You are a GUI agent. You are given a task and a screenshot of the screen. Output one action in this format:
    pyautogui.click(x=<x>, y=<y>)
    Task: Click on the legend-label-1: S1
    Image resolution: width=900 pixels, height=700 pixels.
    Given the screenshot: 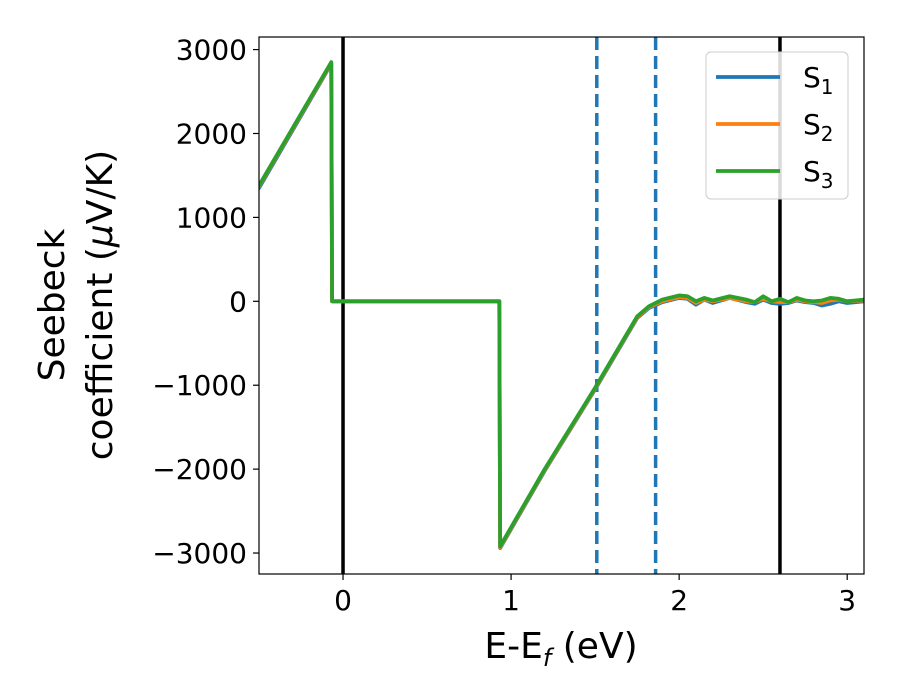 What is the action you would take?
    pyautogui.click(x=818, y=80)
    